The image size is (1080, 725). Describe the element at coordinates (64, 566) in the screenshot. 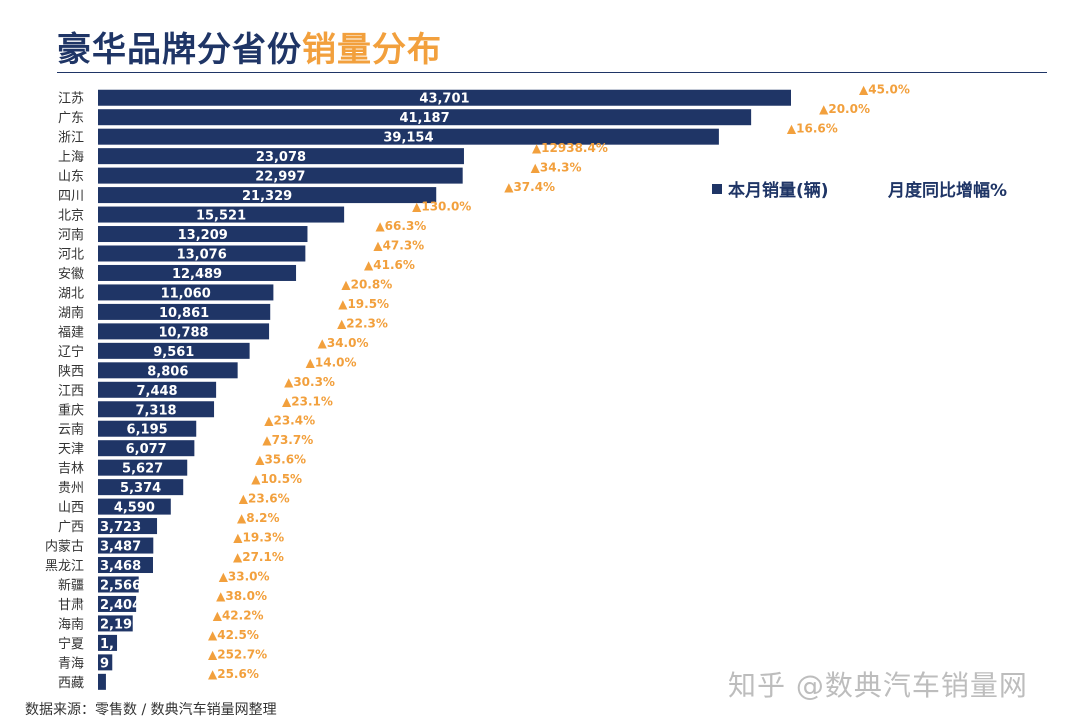

I see `category-label: 黑龙江` at that location.